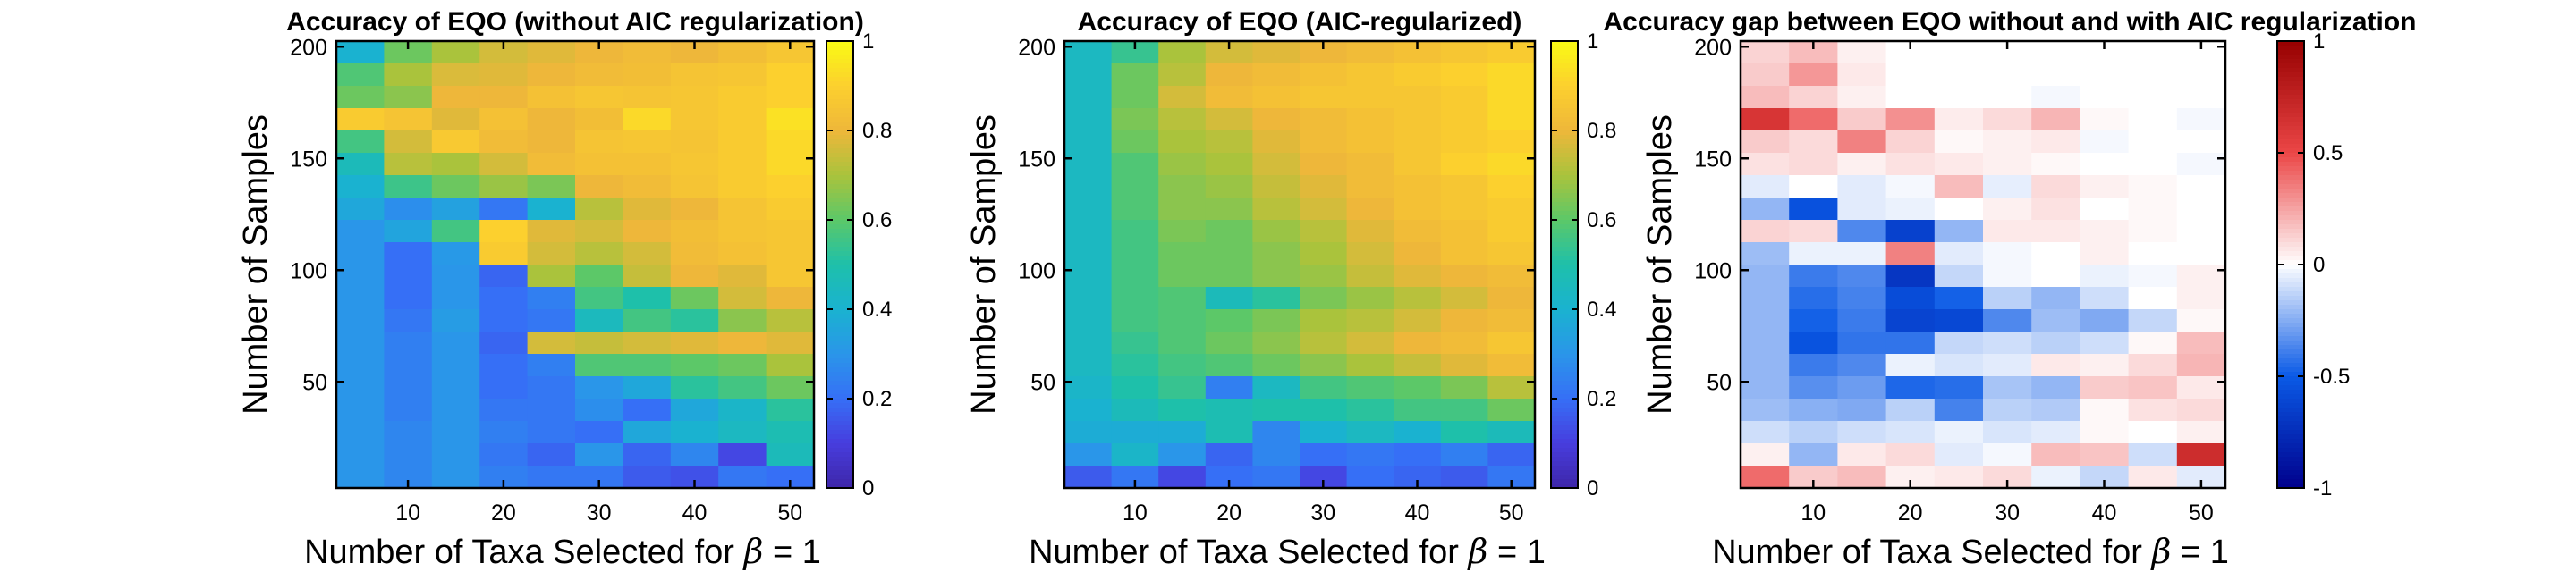 The height and width of the screenshot is (572, 2576). Describe the element at coordinates (984, 264) in the screenshot. I see `y-axis-label: Number of Samples` at that location.